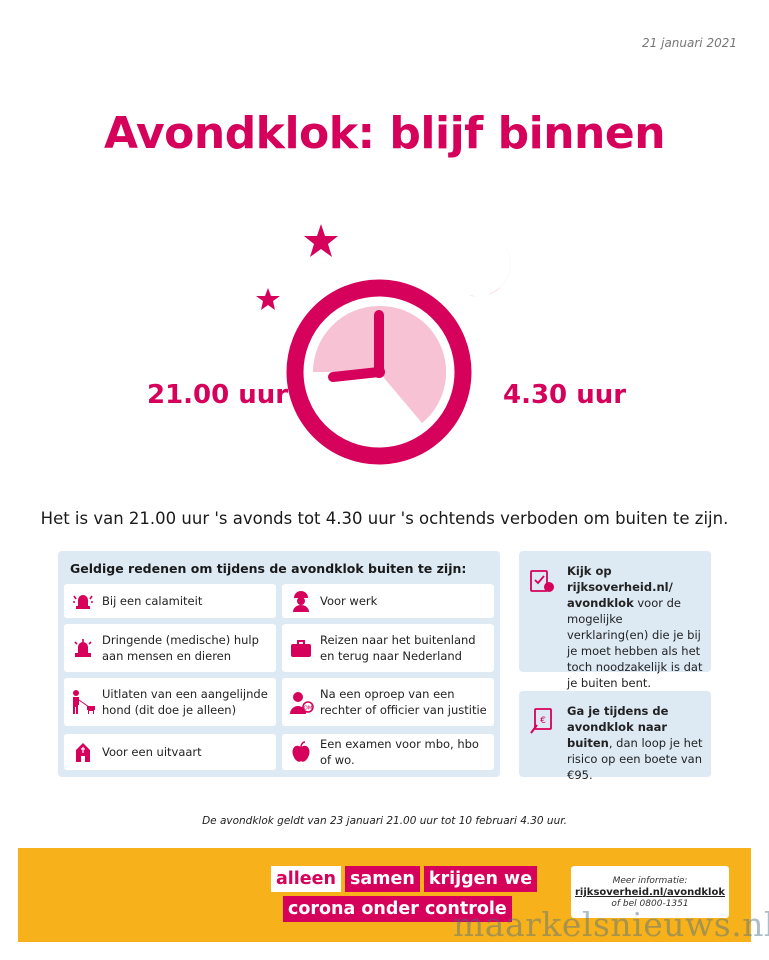 The width and height of the screenshot is (769, 960). Describe the element at coordinates (83, 752) in the screenshot. I see `chapel-icon` at that location.